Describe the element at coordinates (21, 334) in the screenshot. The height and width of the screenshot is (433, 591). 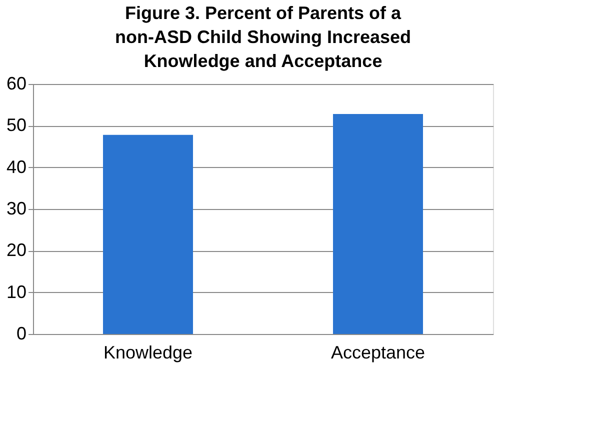
I see `y-tick-label: 0` at that location.